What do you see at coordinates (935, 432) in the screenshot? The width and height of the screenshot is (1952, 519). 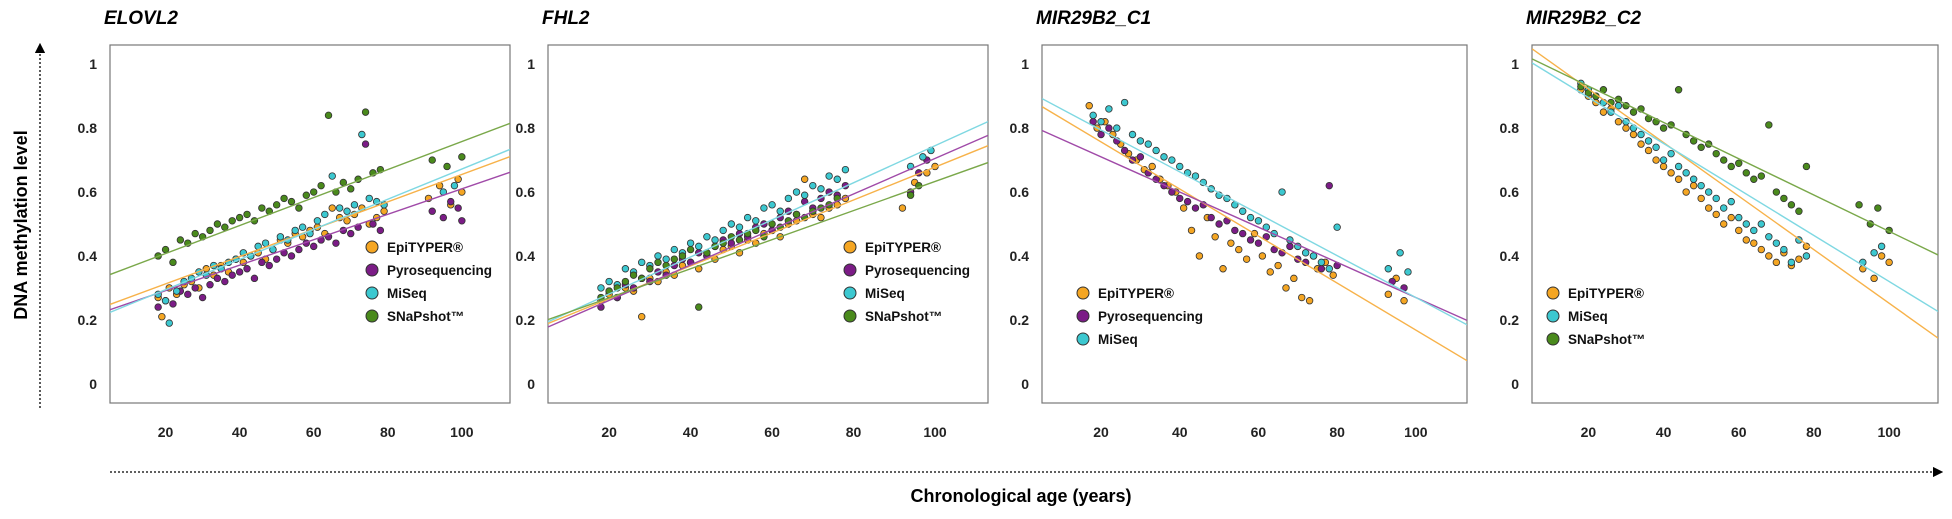 I see `x-tick-label: 100` at bounding box center [935, 432].